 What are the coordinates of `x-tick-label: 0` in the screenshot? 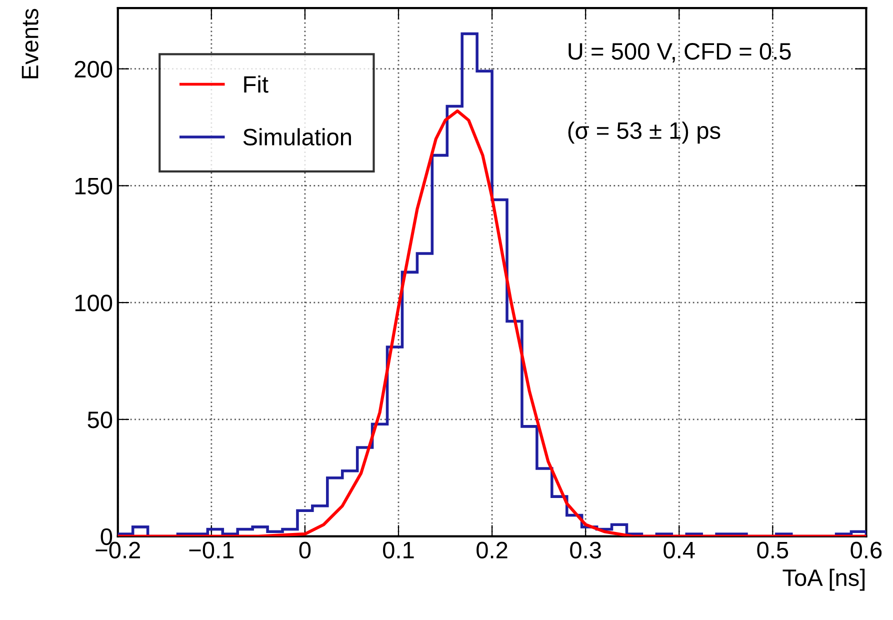 It's located at (305, 550).